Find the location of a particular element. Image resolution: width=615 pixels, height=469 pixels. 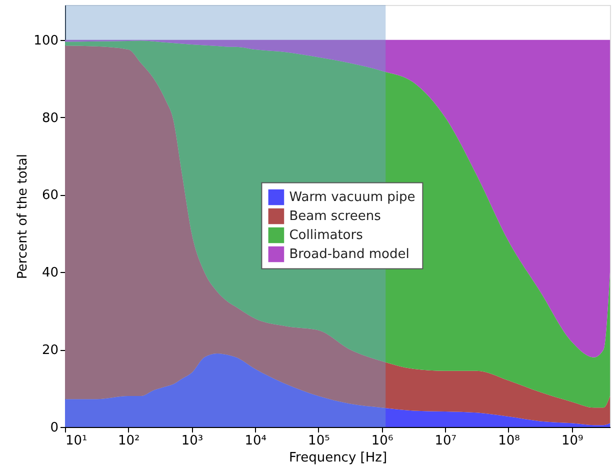

y-tick-label: 40 is located at coordinates (50, 273).